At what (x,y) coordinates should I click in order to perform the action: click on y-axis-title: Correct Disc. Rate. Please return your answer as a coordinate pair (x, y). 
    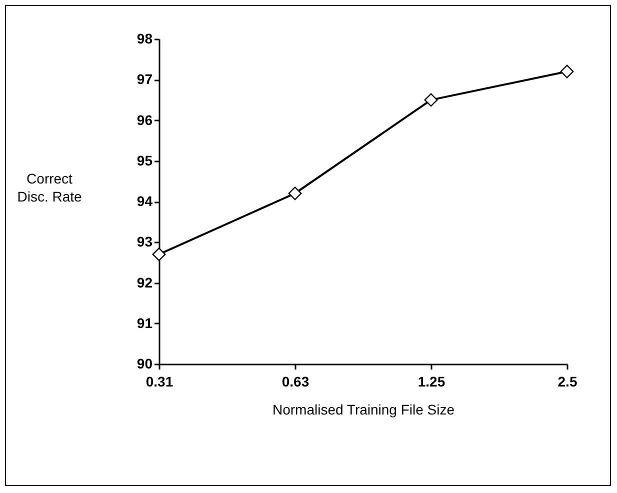
    Looking at the image, I should click on (49, 187).